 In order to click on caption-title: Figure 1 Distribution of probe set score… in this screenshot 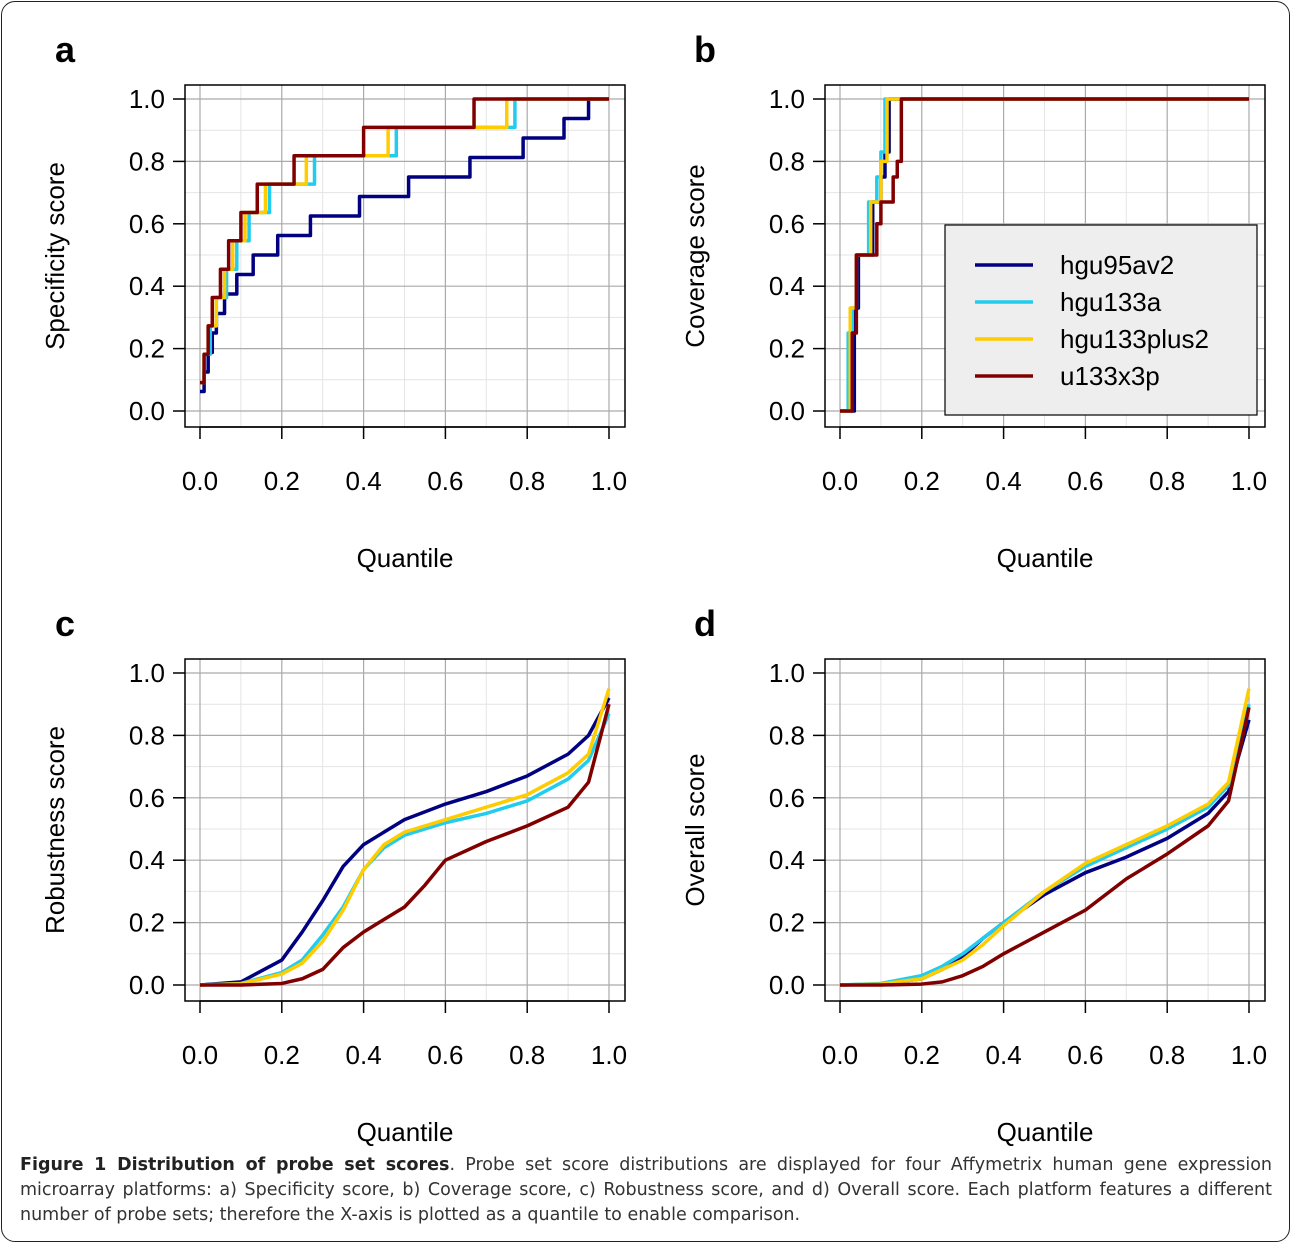, I will do `click(235, 1165)`.